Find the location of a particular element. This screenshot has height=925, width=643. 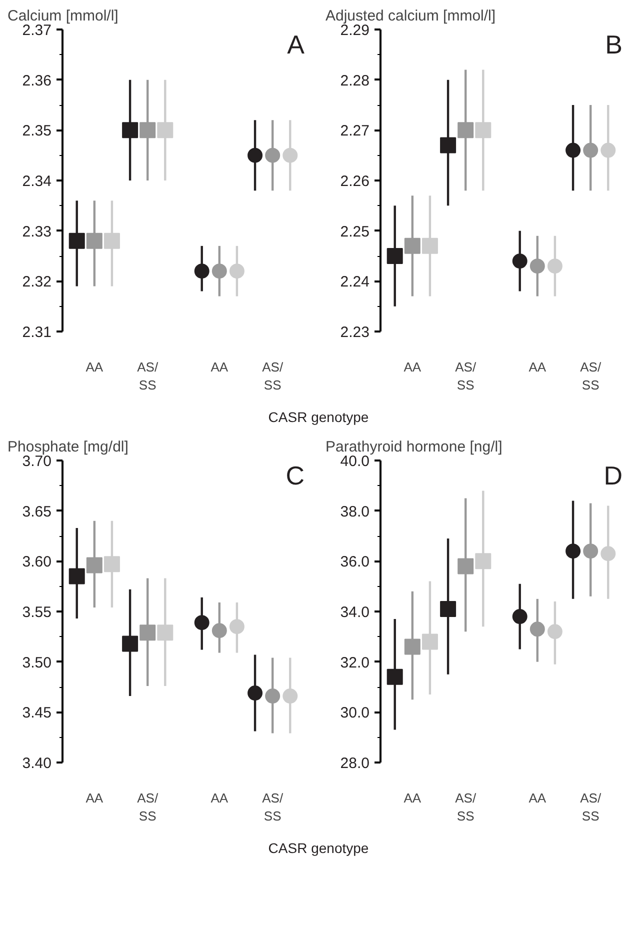

chart-title: Parathyroid hormone [ng/l] is located at coordinates (414, 447).